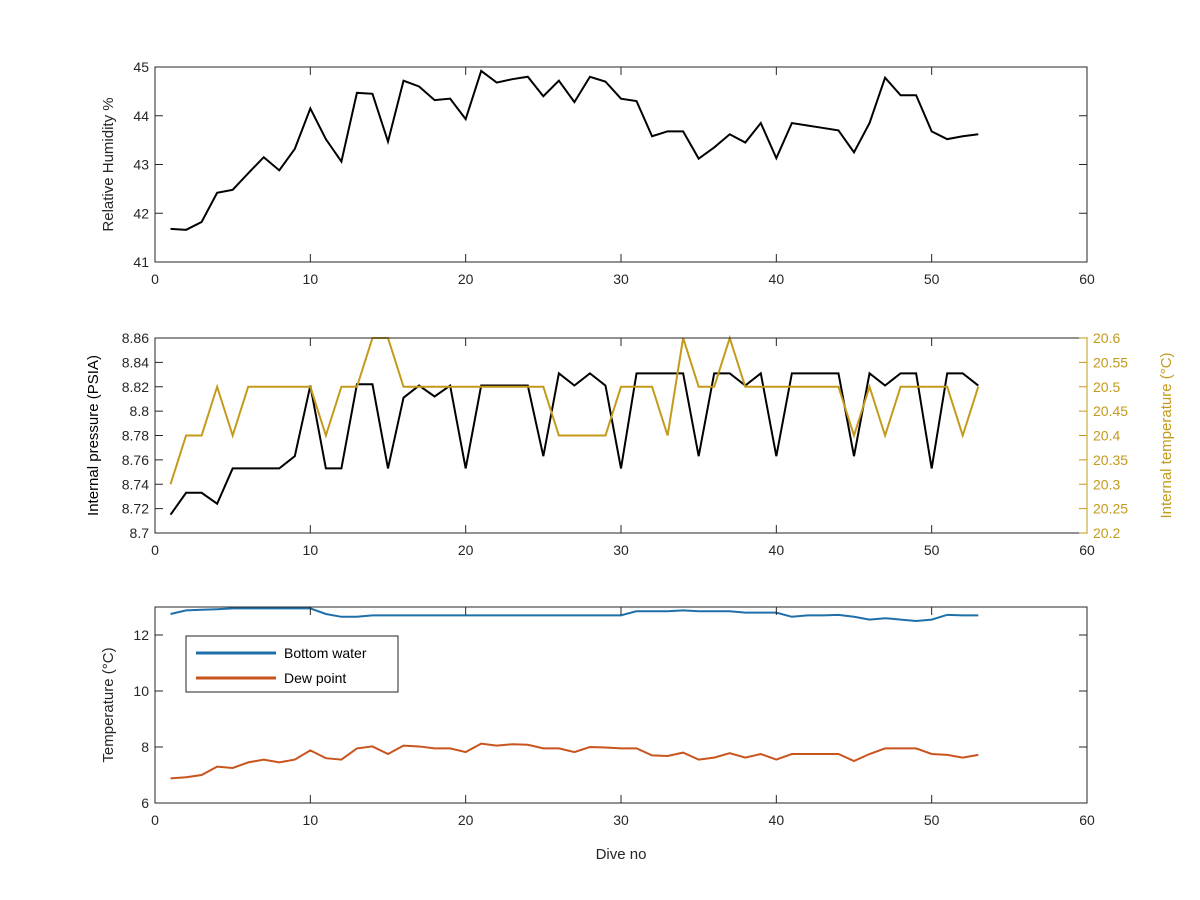 Image resolution: width=1200 pixels, height=900 pixels. Describe the element at coordinates (574, 761) in the screenshot. I see `series-line-dew-point` at that location.